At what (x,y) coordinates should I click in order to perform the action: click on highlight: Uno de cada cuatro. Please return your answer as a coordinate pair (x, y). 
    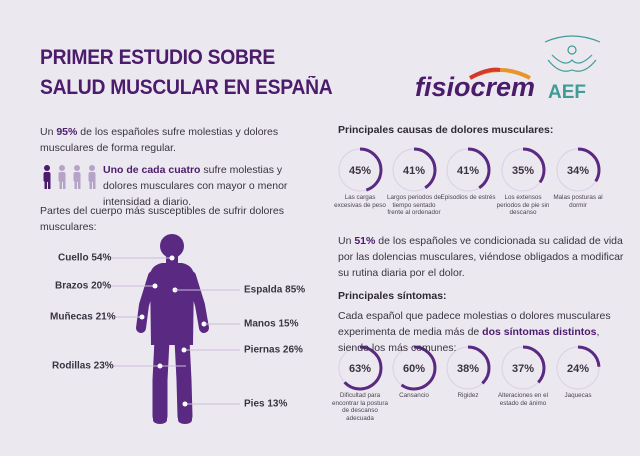
    Looking at the image, I should click on (152, 170).